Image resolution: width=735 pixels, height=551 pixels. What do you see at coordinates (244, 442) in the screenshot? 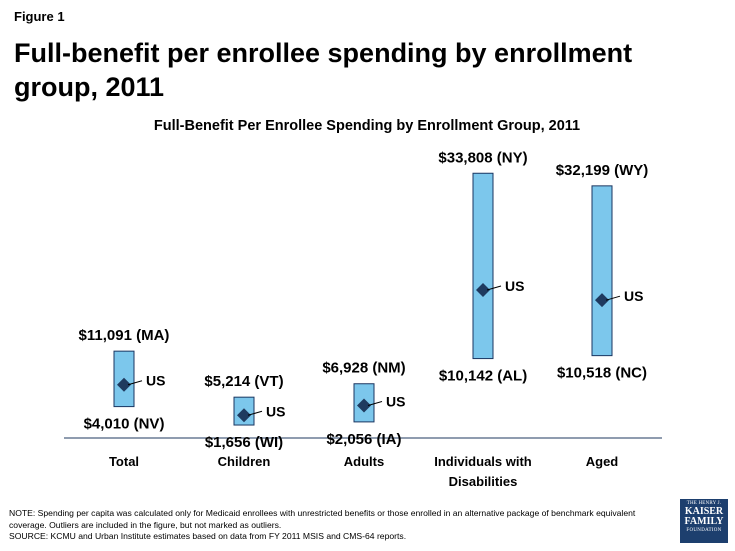
I see `min-label: $1,656 (WI)` at bounding box center [244, 442].